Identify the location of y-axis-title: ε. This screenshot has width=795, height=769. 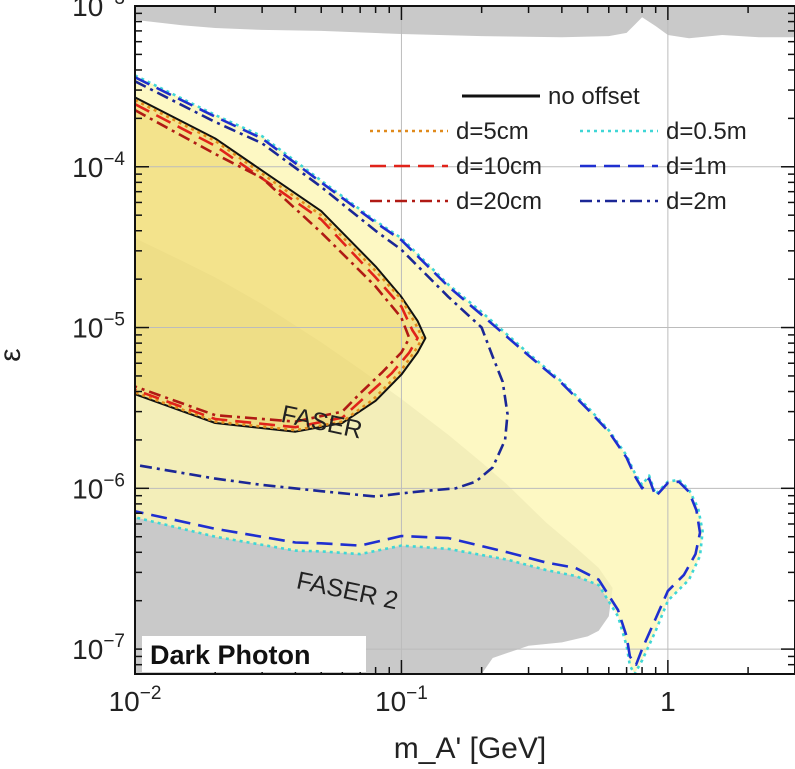
(13, 354).